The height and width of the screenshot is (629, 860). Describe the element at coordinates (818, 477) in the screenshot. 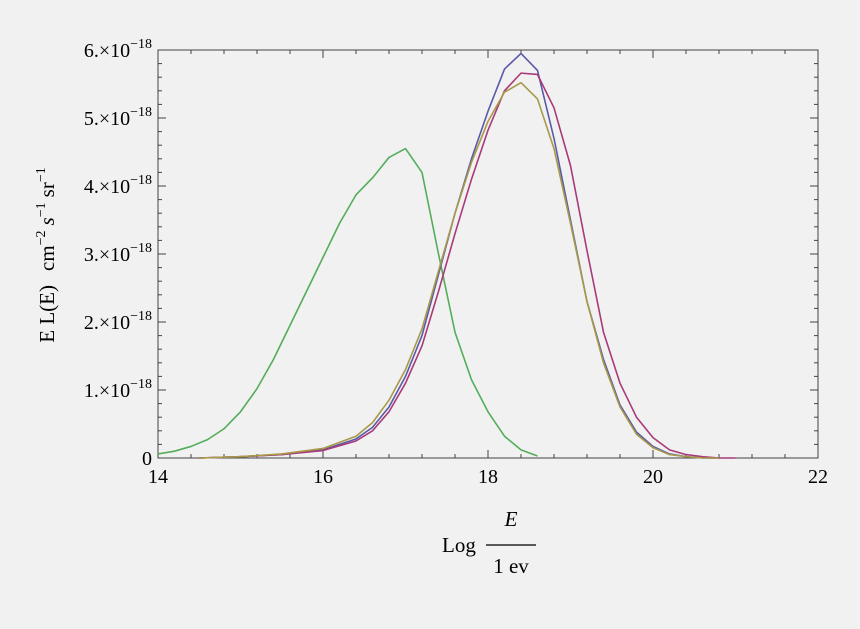

I see `x-tick-label: 22` at that location.